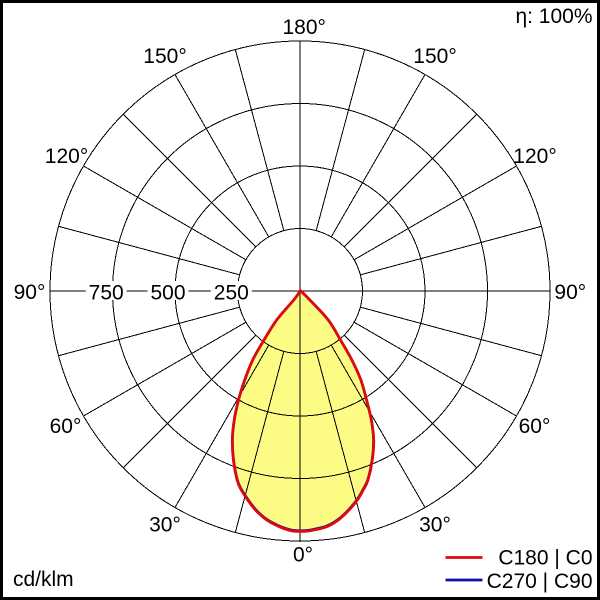  Describe the element at coordinates (167, 293) in the screenshot. I see `svg-text: 500` at that location.